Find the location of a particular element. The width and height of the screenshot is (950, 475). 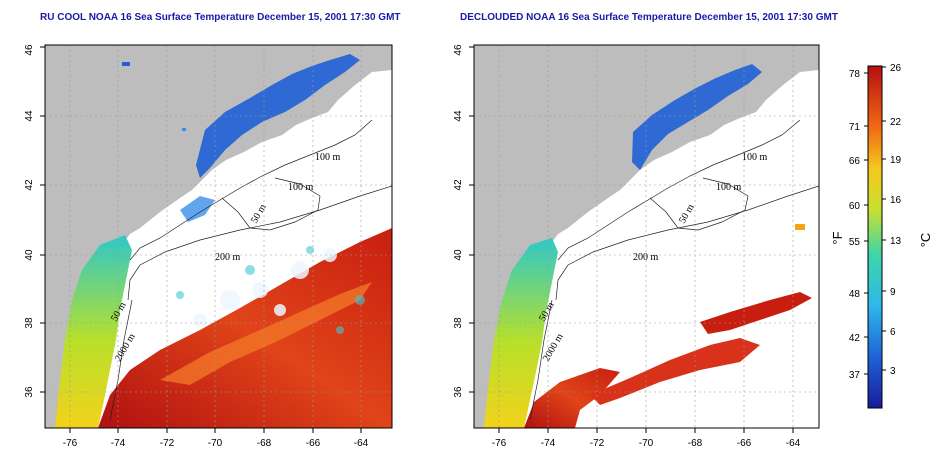

c-tick: 9 is located at coordinates (893, 292).